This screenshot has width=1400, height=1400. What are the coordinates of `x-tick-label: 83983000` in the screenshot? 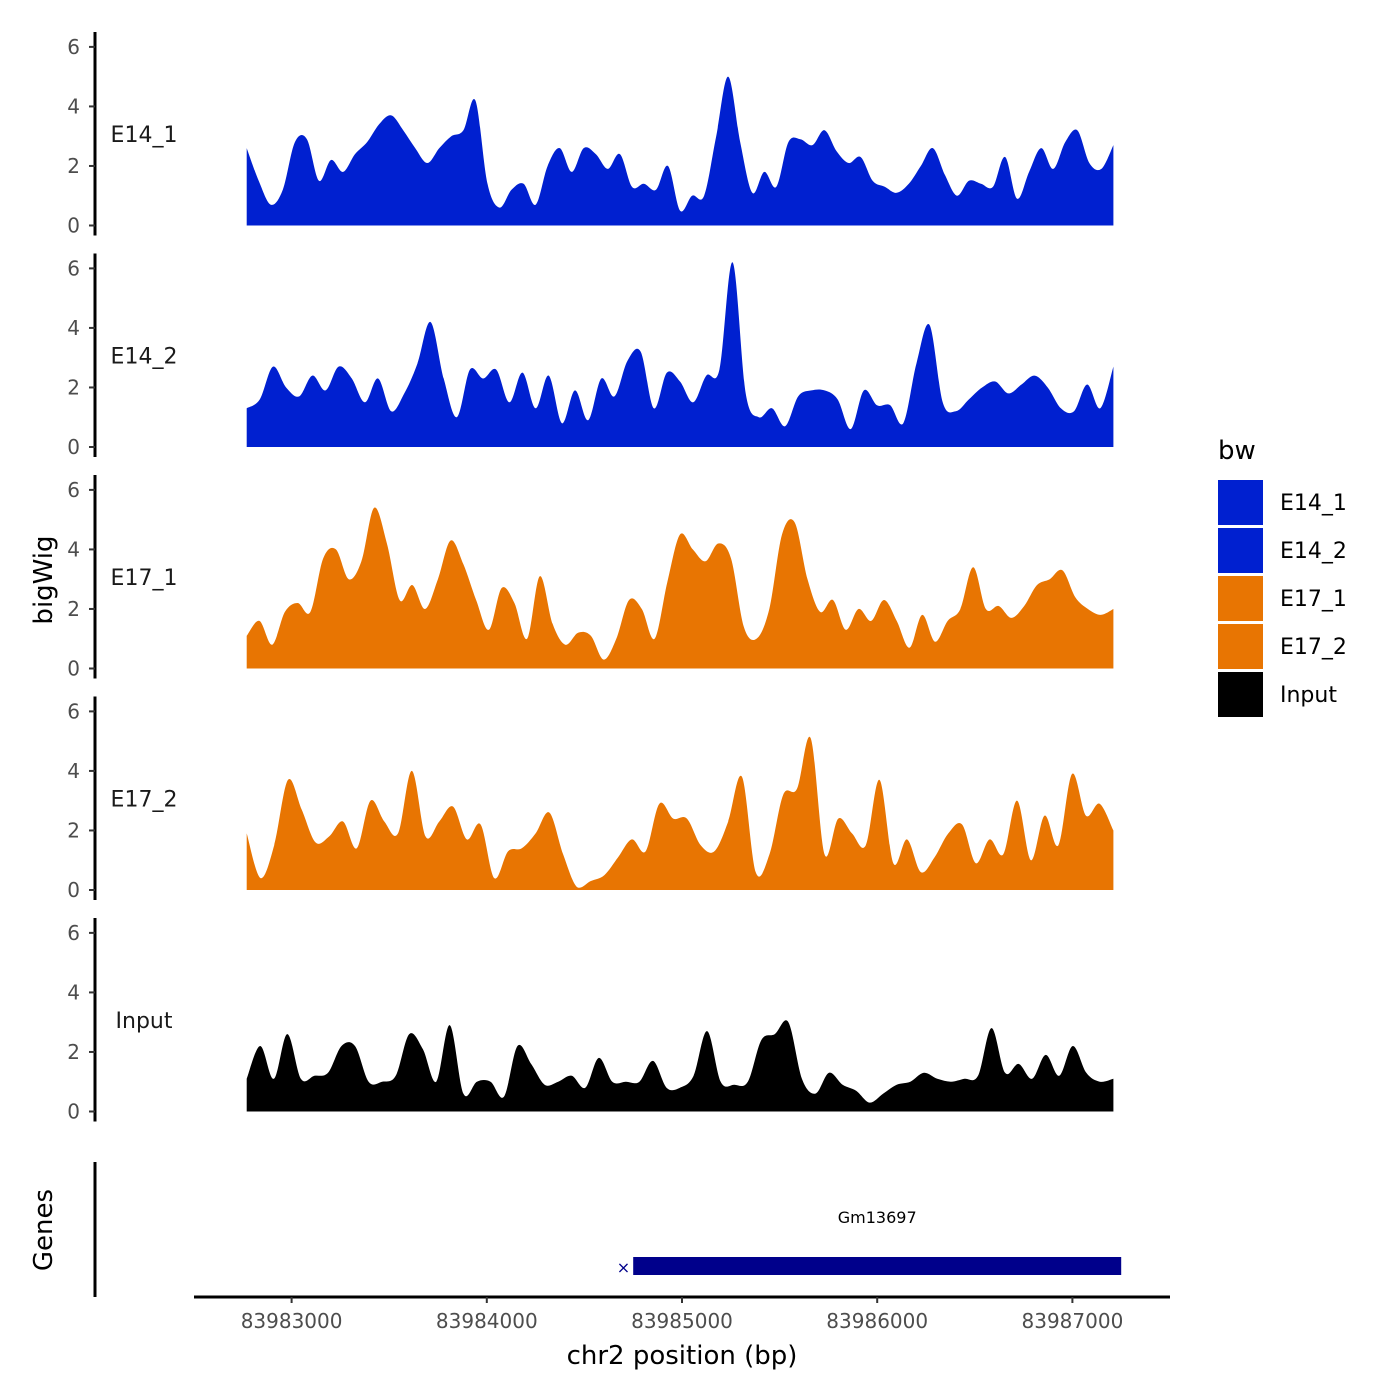 It's located at (292, 1321).